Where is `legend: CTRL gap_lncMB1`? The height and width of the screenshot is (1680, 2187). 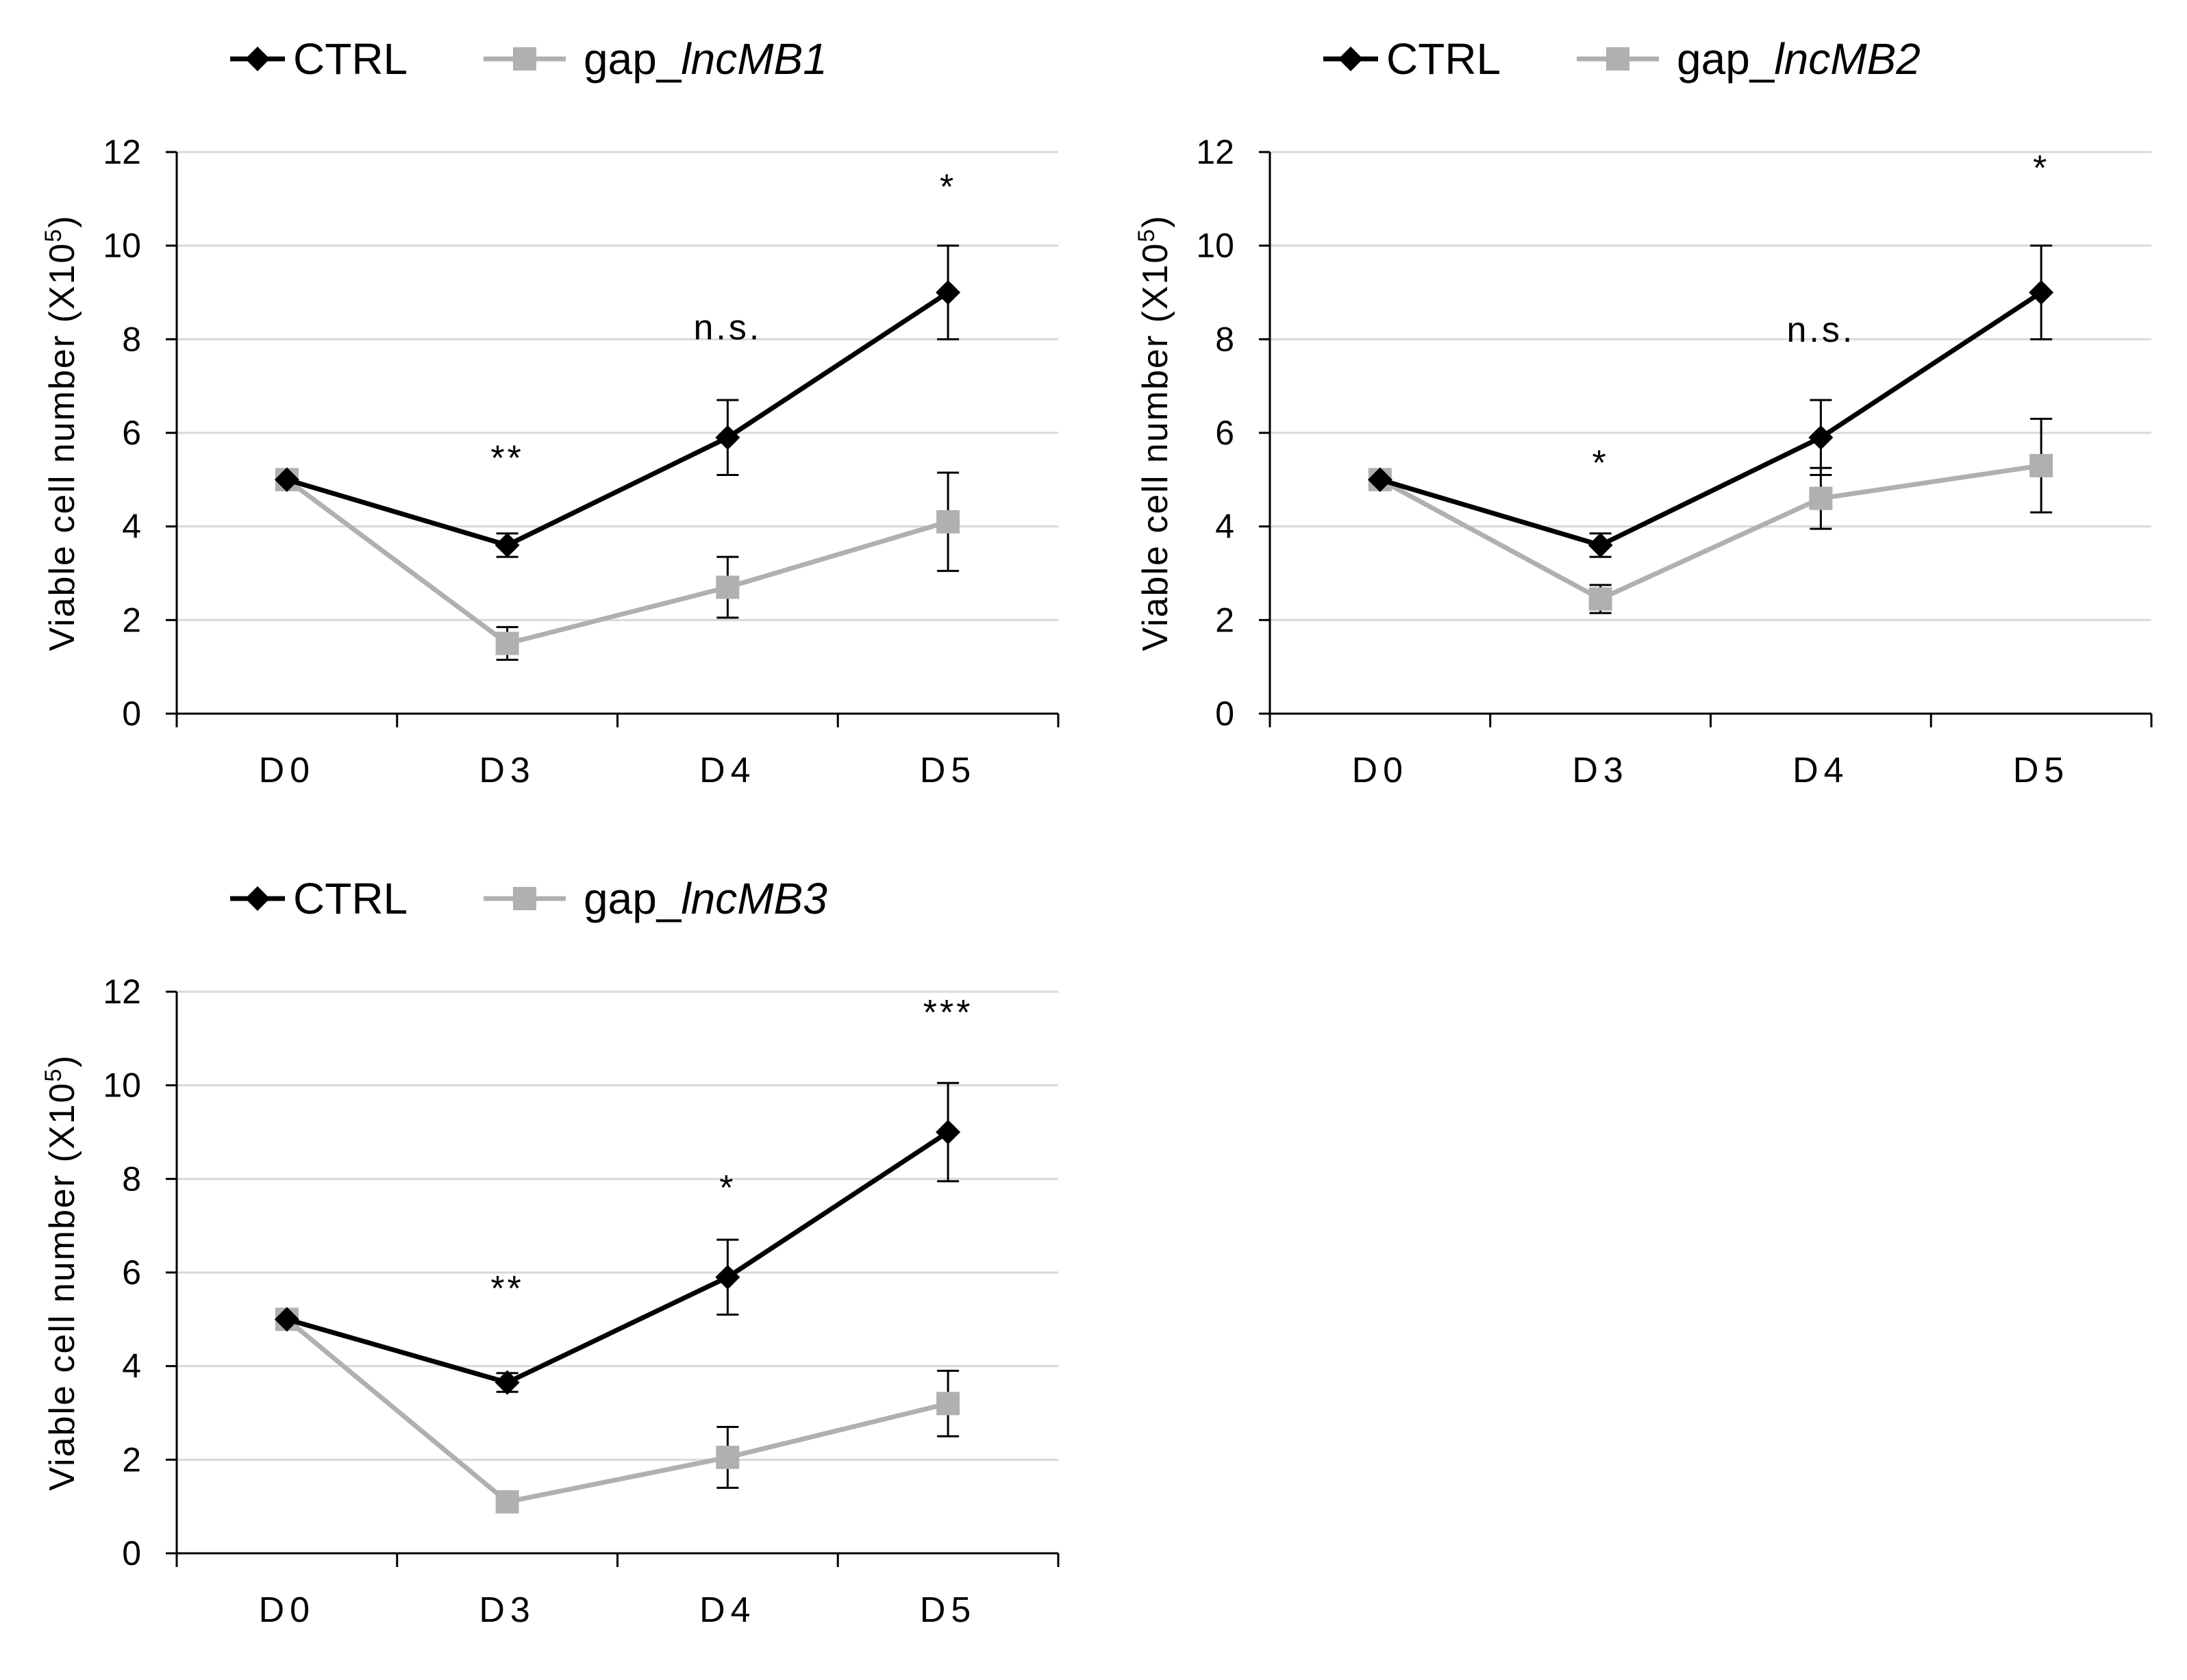
legend: CTRL gap_lncMB1 is located at coordinates (528, 59).